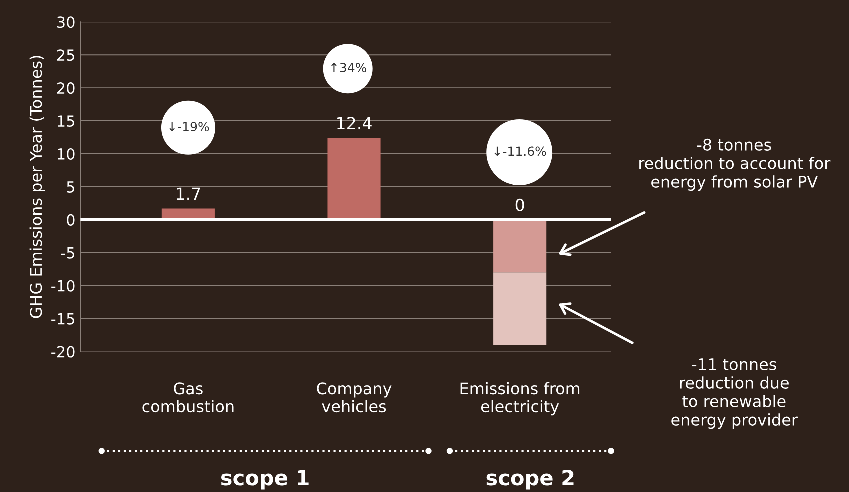  I want to click on y-tick-label: 10, so click(66, 154).